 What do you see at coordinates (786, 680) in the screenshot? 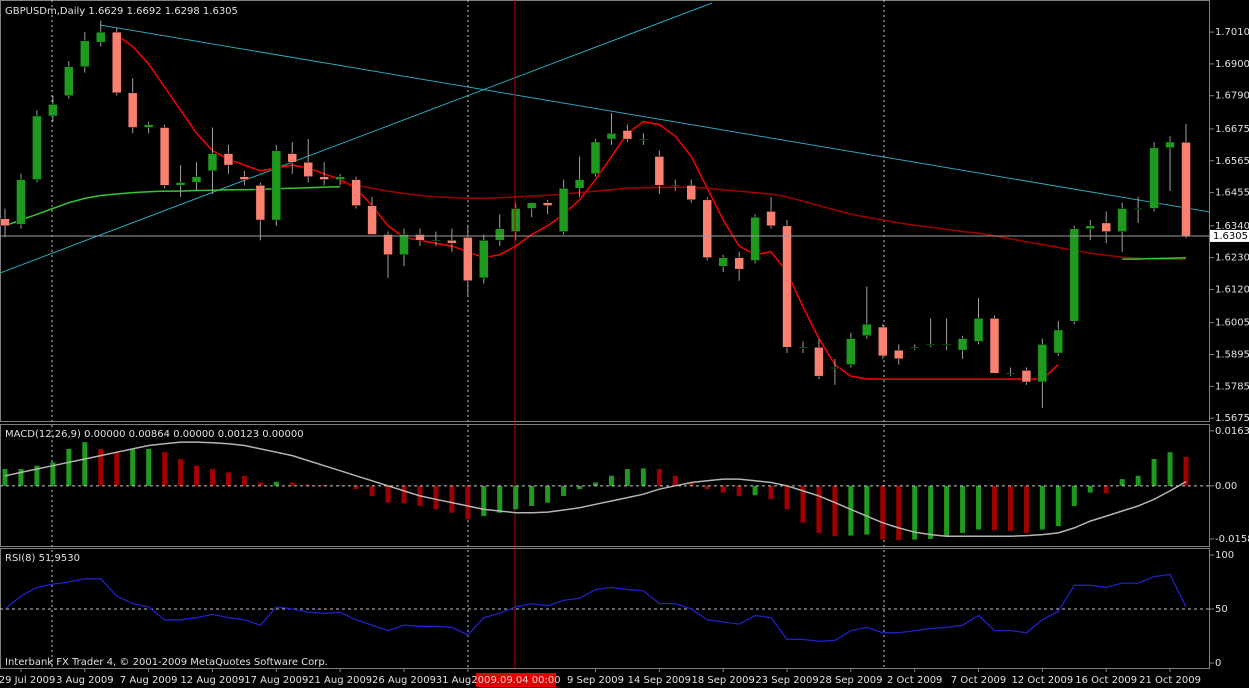
I see `x-tick-label: 23 Sep 2009` at bounding box center [786, 680].